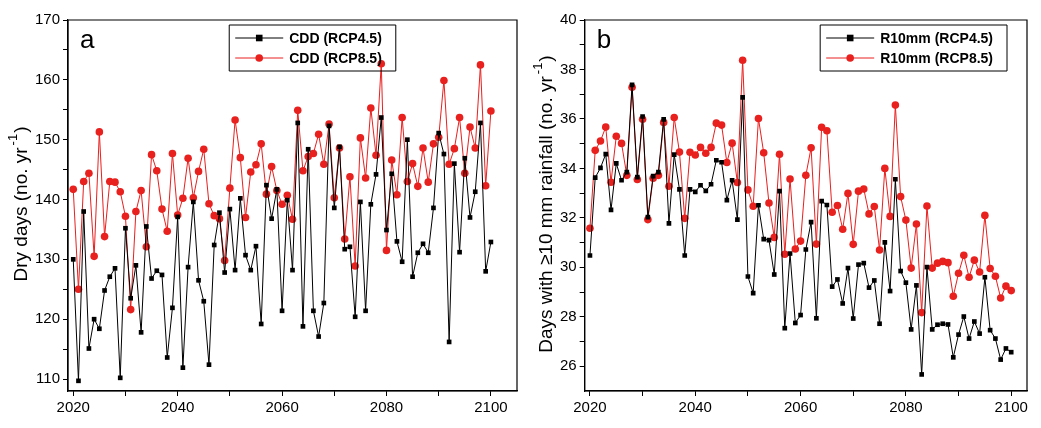 The height and width of the screenshot is (428, 1041). I want to click on y-tick-label: 40, so click(568, 19).